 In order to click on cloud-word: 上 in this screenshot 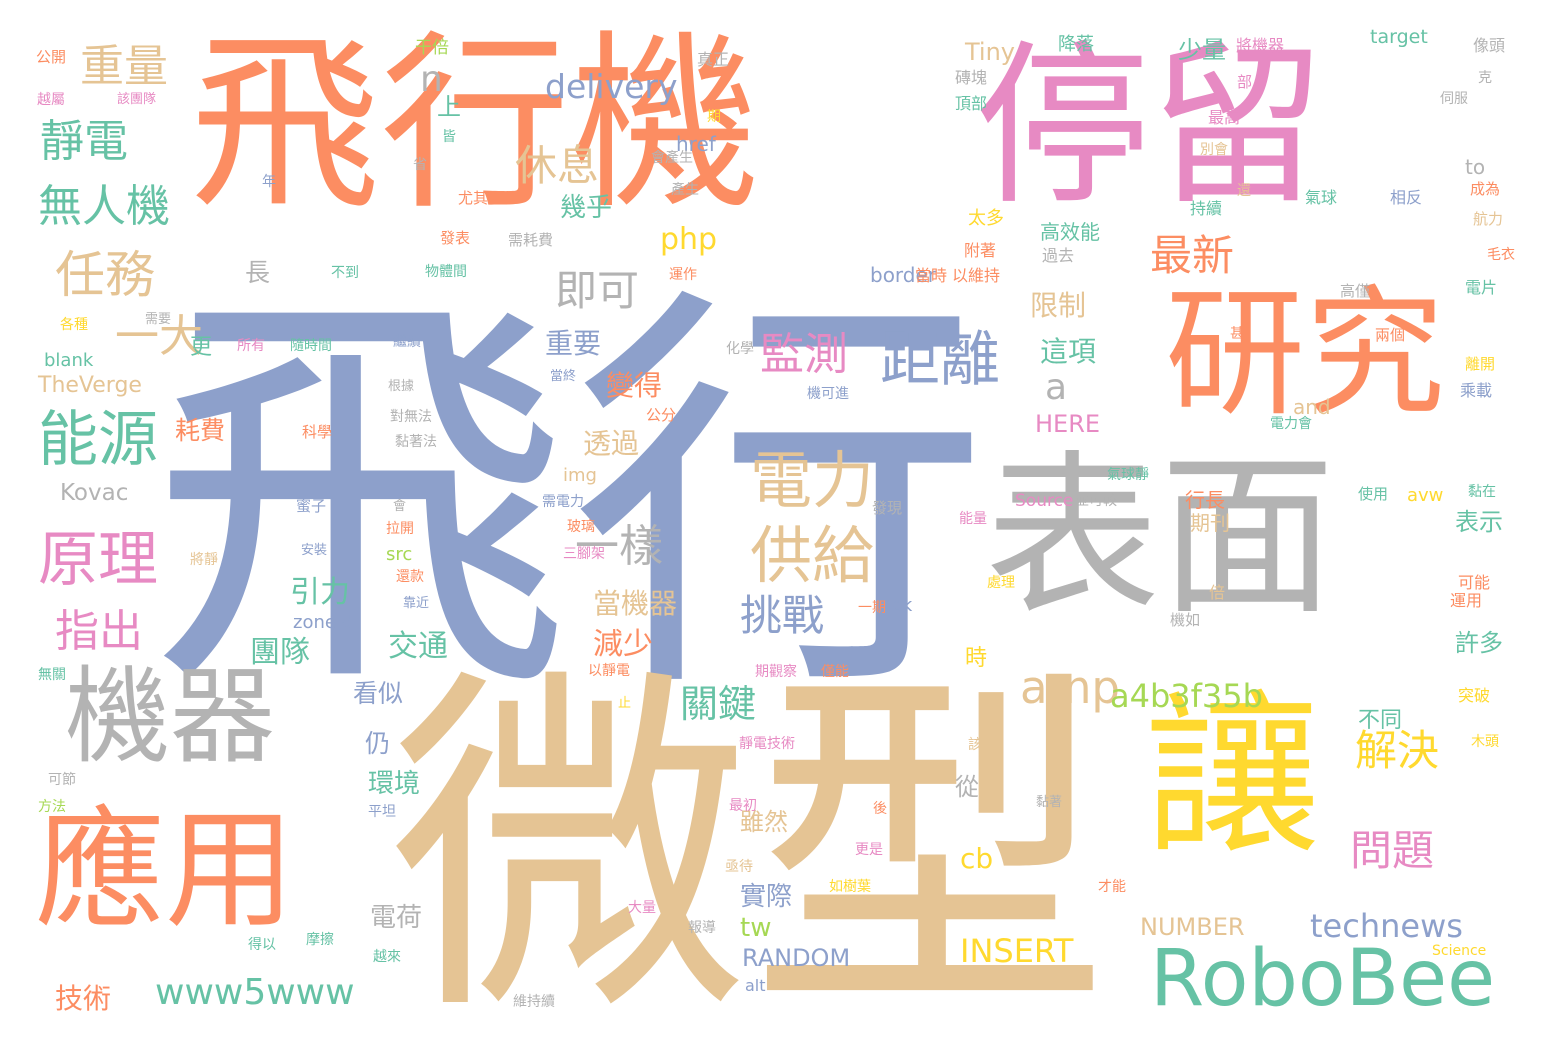, I will do `click(449, 107)`.